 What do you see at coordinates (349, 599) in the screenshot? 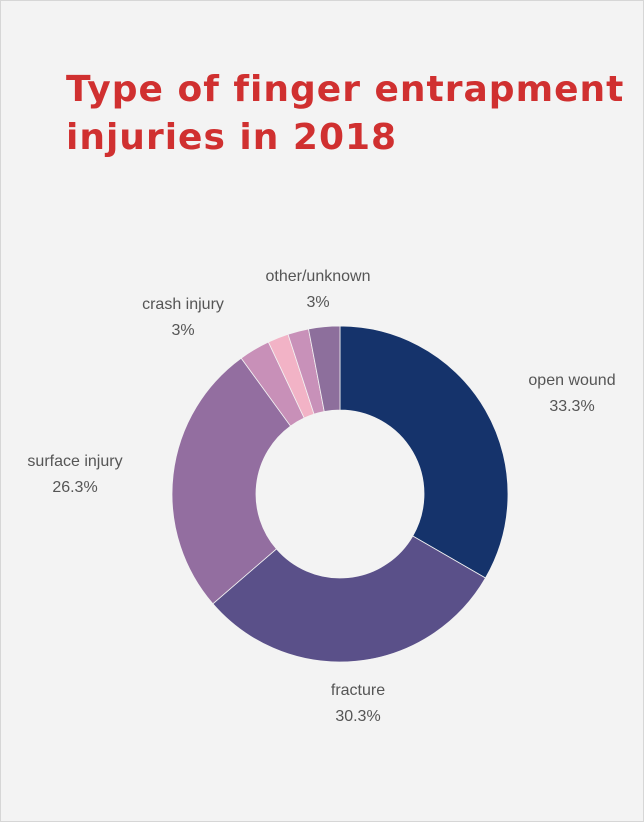
I see `slice-fracture` at bounding box center [349, 599].